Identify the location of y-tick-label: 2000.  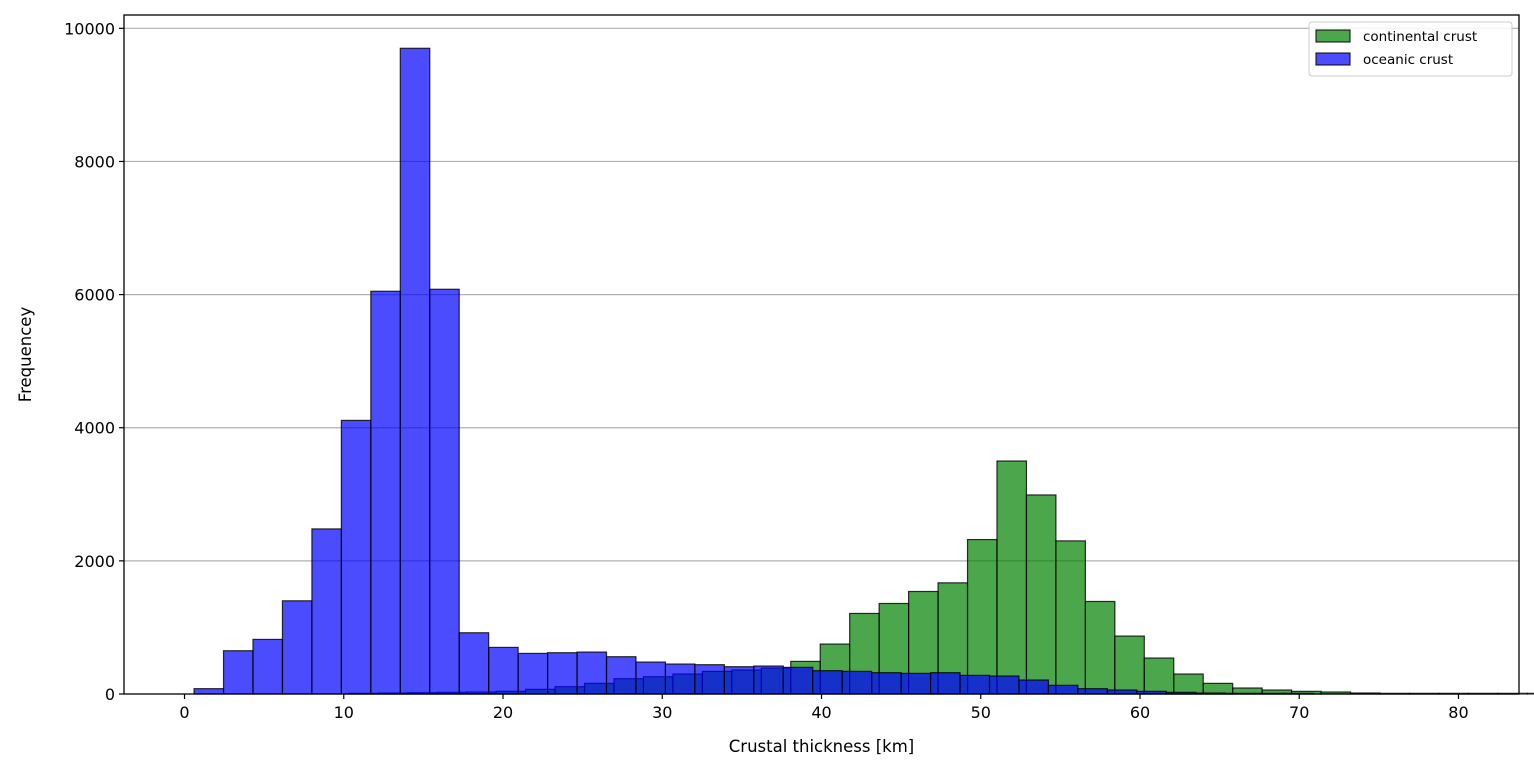
(94, 561).